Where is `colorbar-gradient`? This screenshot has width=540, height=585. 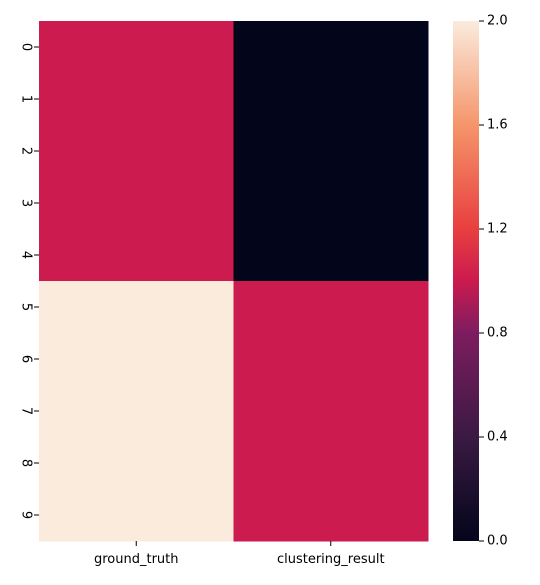 colorbar-gradient is located at coordinates (466, 281).